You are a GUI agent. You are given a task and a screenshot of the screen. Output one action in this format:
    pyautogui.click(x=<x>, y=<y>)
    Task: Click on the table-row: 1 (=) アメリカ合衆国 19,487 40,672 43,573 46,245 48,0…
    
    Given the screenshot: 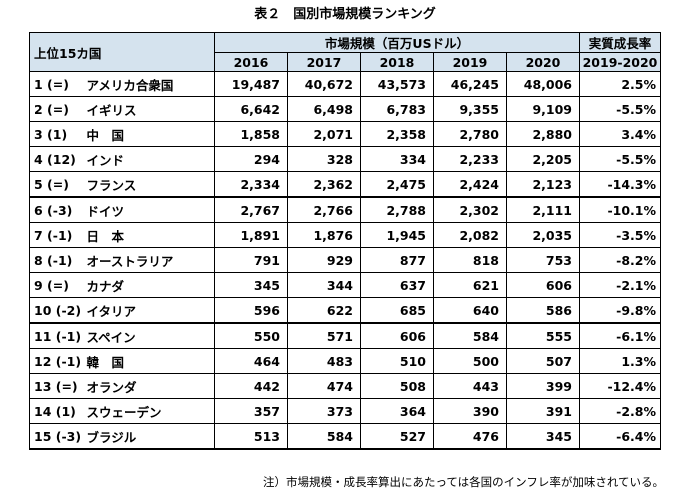 What is the action you would take?
    pyautogui.click(x=345, y=84)
    